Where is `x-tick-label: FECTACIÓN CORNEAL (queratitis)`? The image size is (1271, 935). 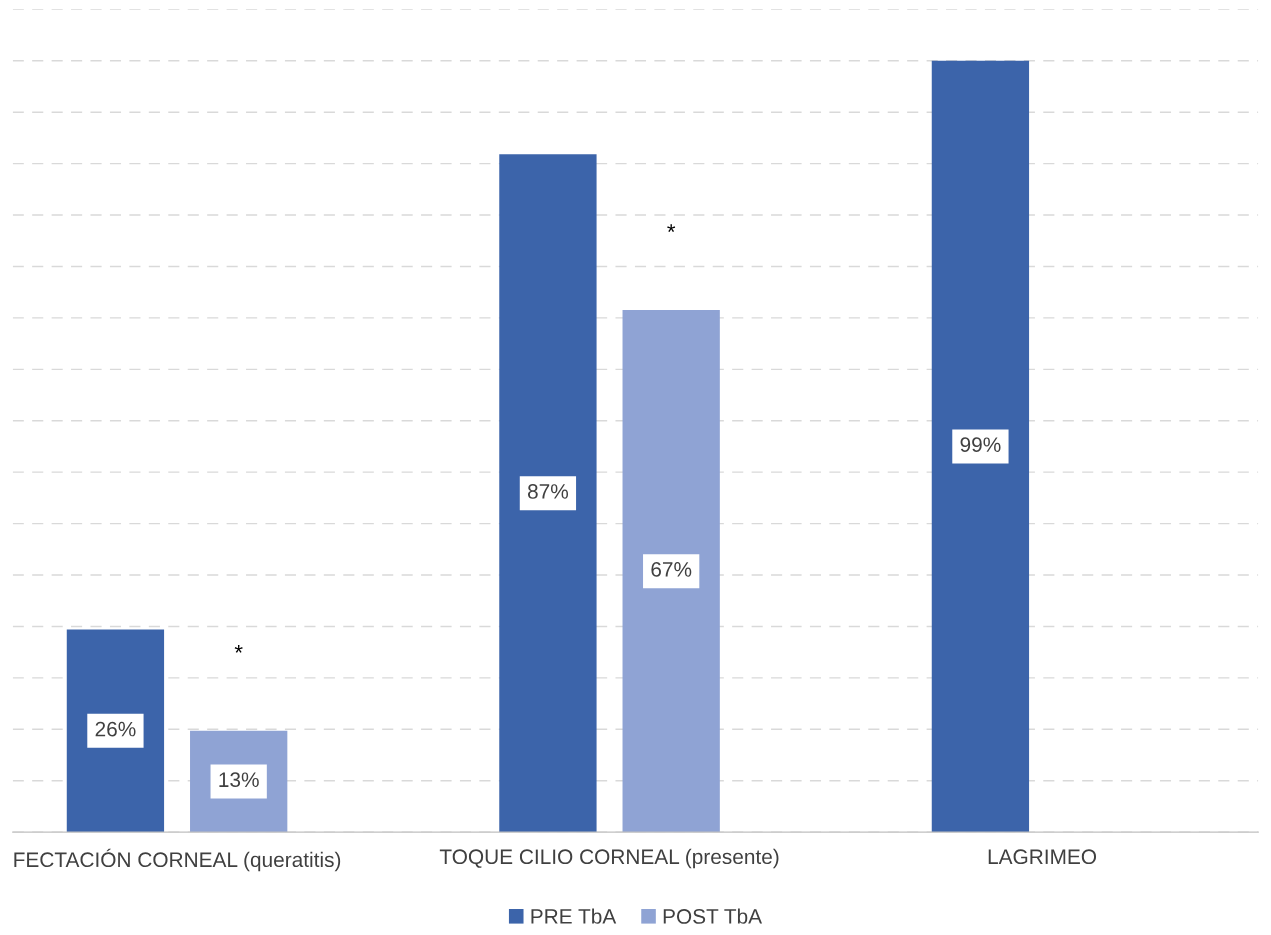
x-tick-label: FECTACIÓN CORNEAL (queratitis) is located at coordinates (177, 860).